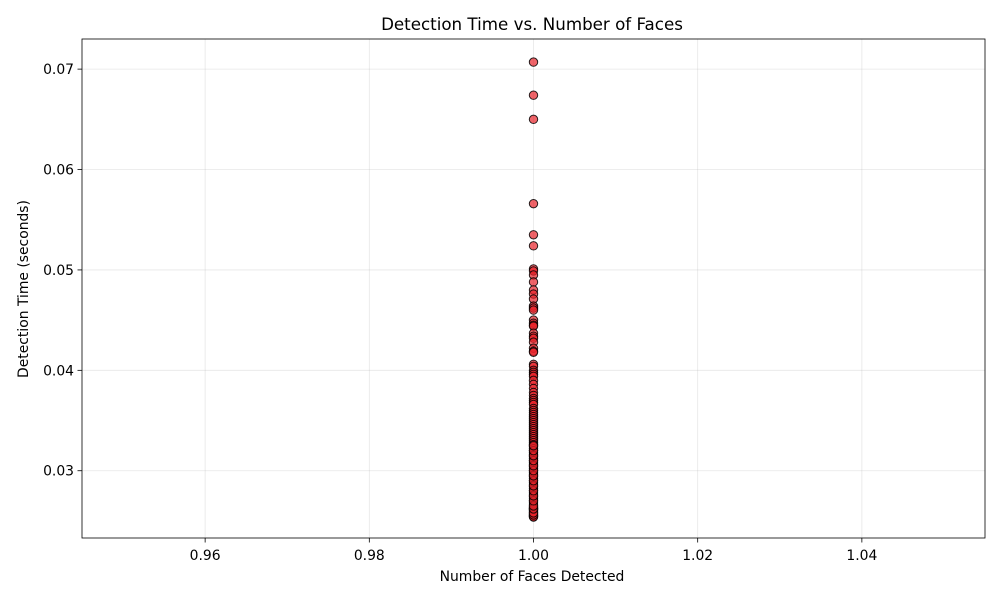  Describe the element at coordinates (533, 289) in the screenshot. I see `points-layer` at that location.